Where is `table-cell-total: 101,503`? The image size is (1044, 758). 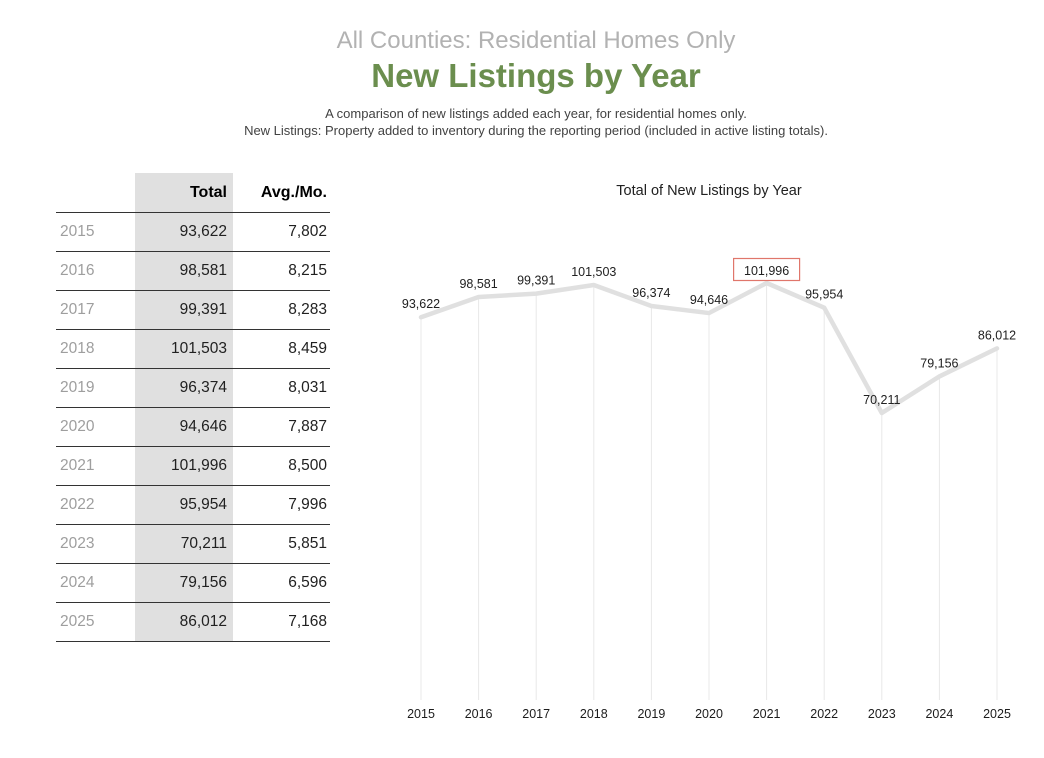
table-cell-total: 101,503 is located at coordinates (184, 349).